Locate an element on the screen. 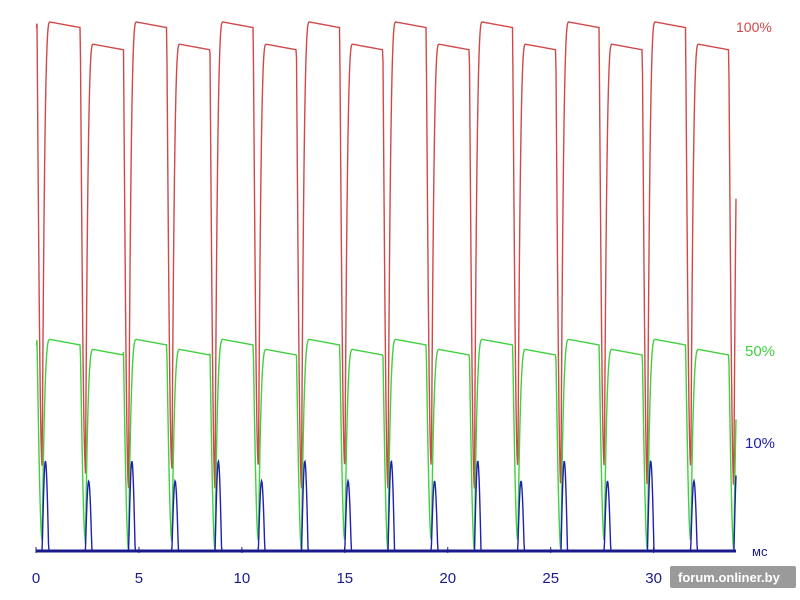 This screenshot has height=600, width=800. x-axis-unit: мс is located at coordinates (760, 551).